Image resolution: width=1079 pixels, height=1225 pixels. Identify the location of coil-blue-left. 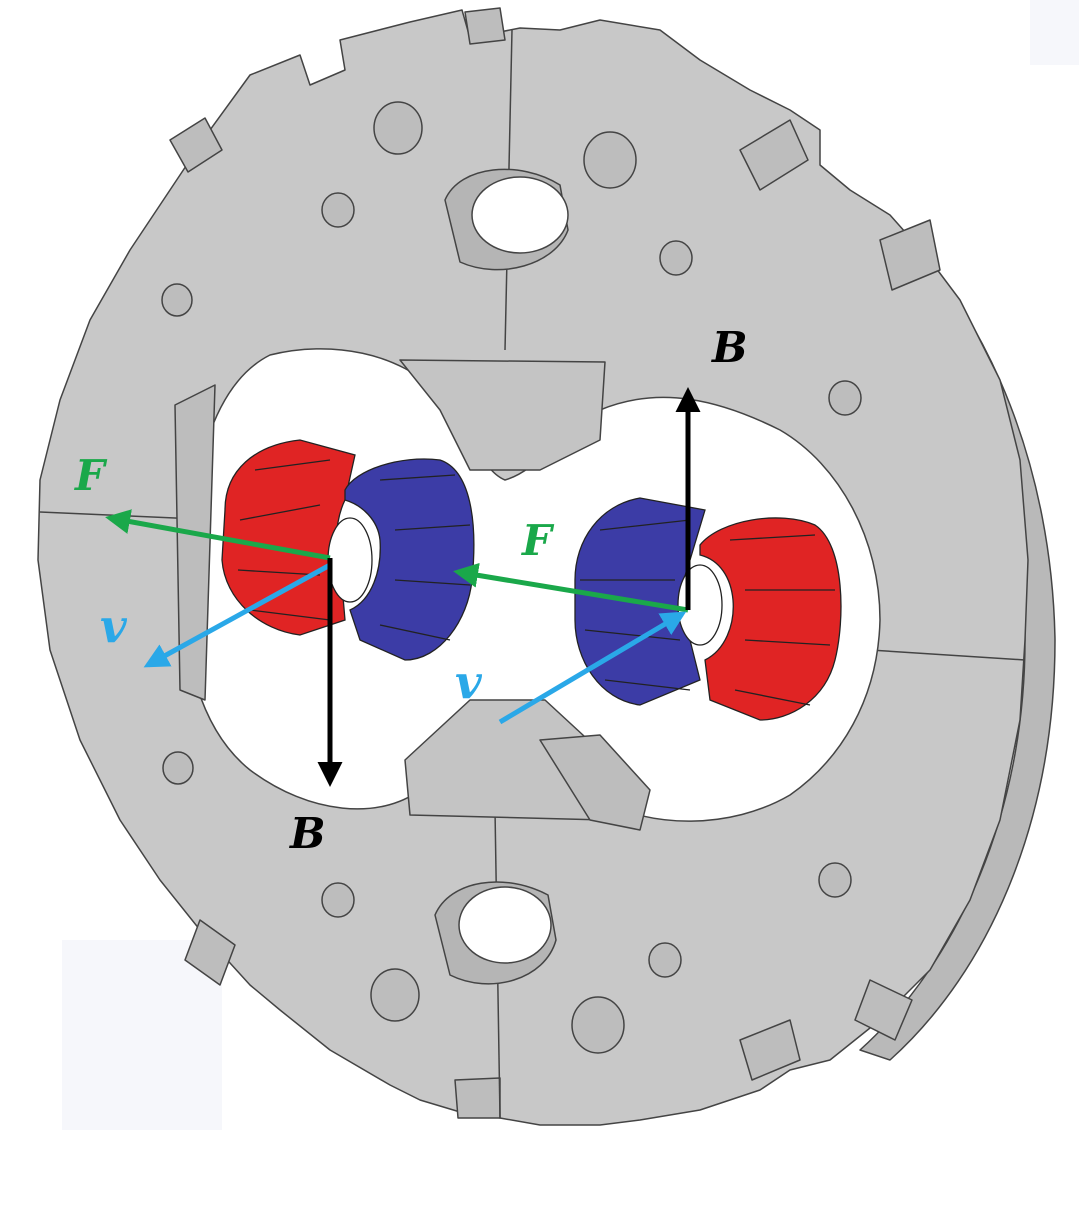
(409, 559).